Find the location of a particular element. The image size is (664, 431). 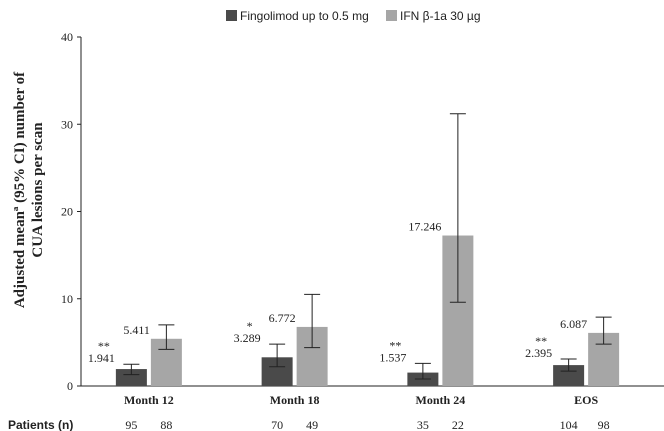

significance-marker: * is located at coordinates (250, 326).